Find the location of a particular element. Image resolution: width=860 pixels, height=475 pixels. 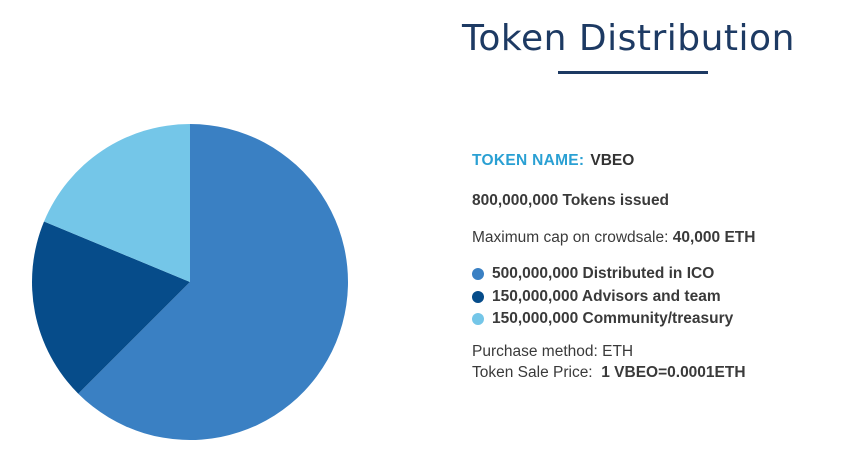

legend-item: 150,000,000 Advisors and team is located at coordinates (602, 297).